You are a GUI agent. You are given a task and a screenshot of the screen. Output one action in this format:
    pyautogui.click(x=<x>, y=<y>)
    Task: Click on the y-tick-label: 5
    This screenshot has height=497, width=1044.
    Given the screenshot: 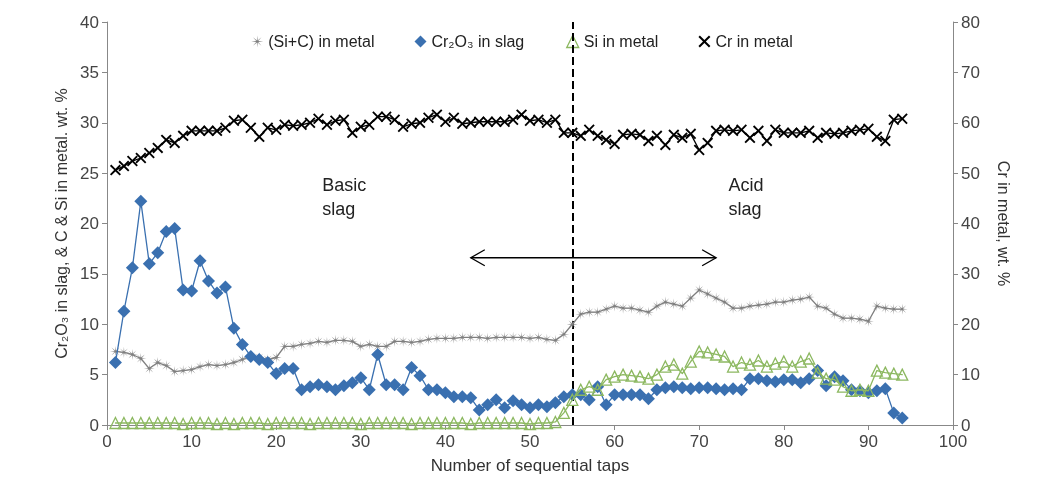 What is the action you would take?
    pyautogui.click(x=94, y=375)
    